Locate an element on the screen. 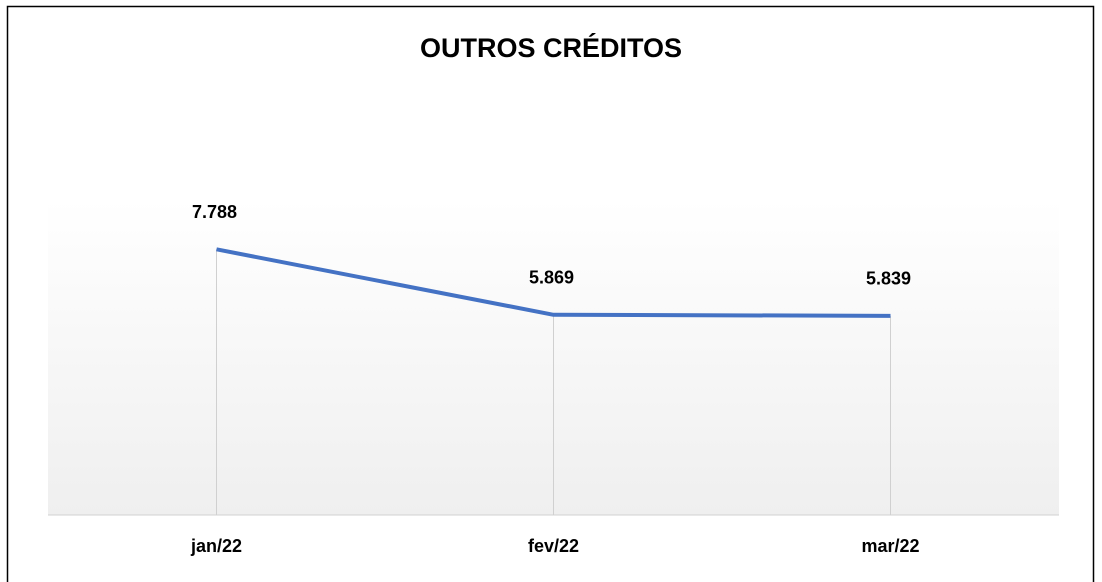 Image resolution: width=1102 pixels, height=582 pixels. chart-title: OUTROS CRÉDITOS is located at coordinates (551, 47).